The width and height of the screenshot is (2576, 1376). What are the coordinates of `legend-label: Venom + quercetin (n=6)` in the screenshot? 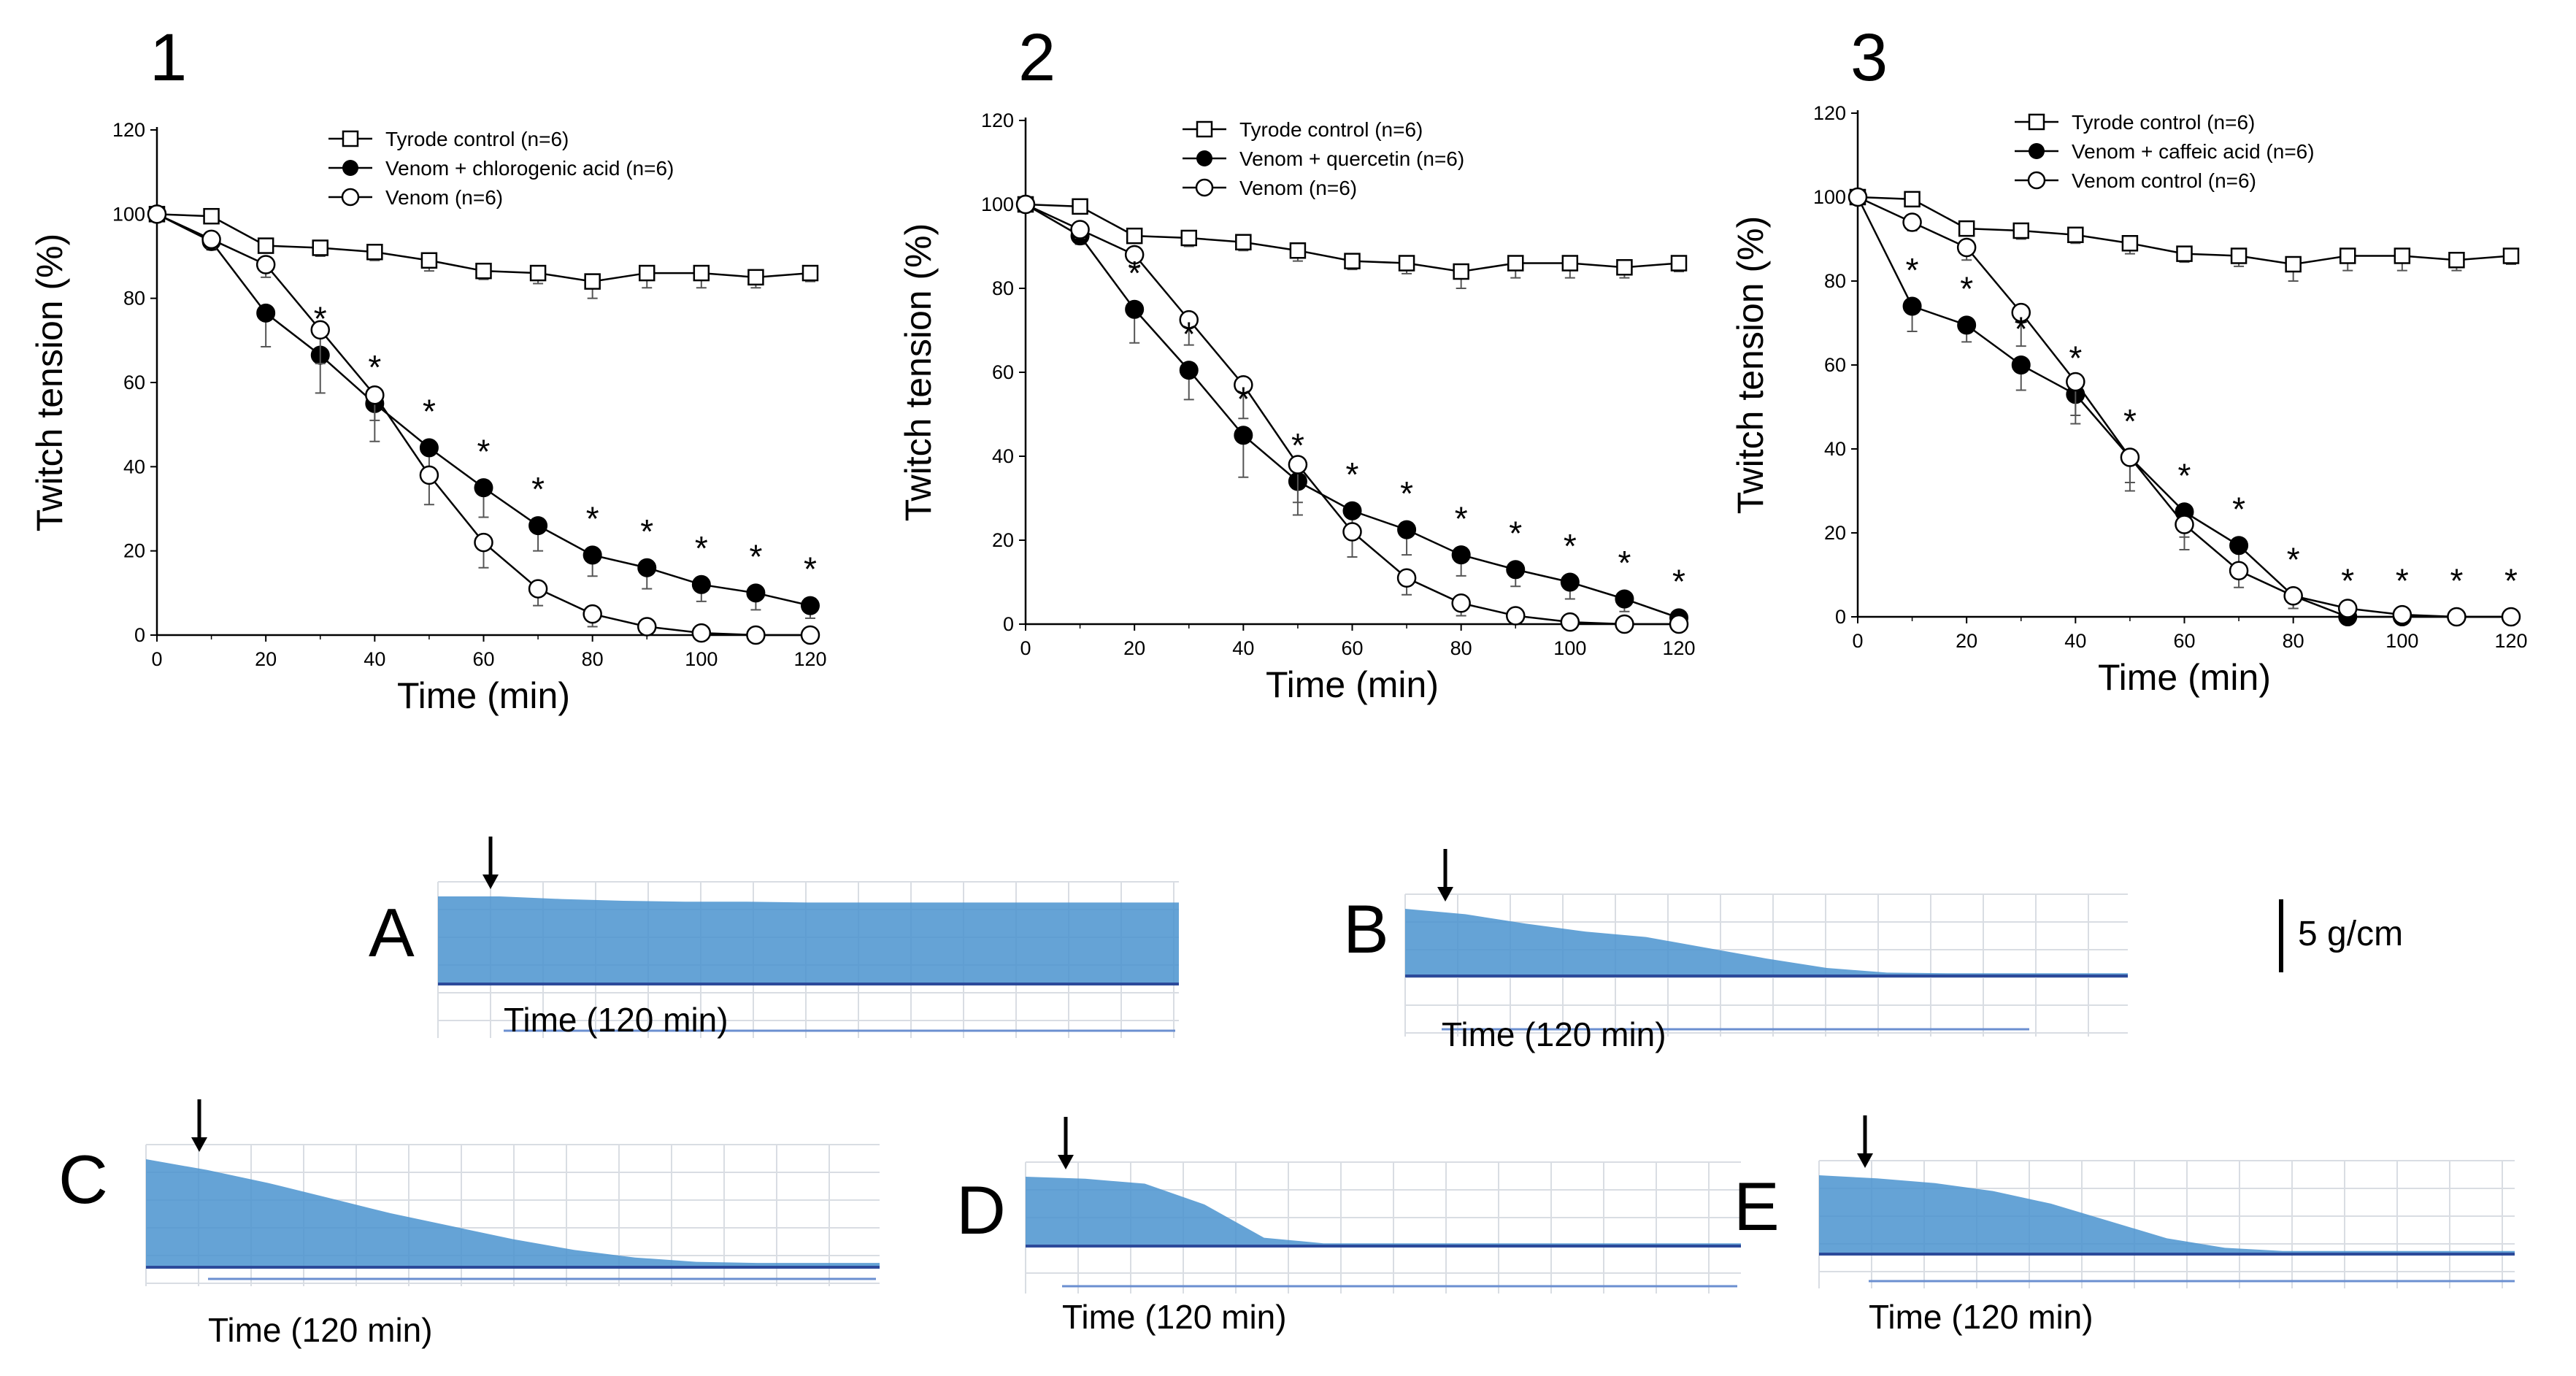 It's located at (1351, 158).